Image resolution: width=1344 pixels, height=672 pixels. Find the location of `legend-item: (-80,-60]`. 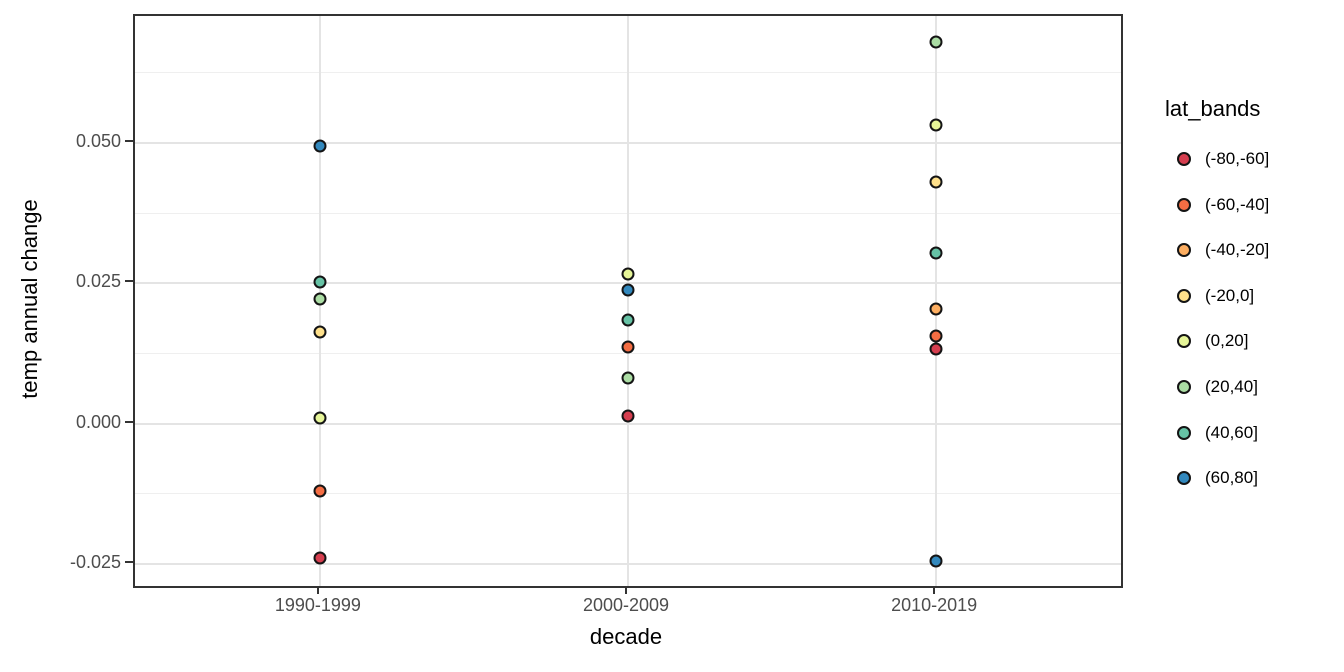

legend-item: (-80,-60] is located at coordinates (1223, 159).